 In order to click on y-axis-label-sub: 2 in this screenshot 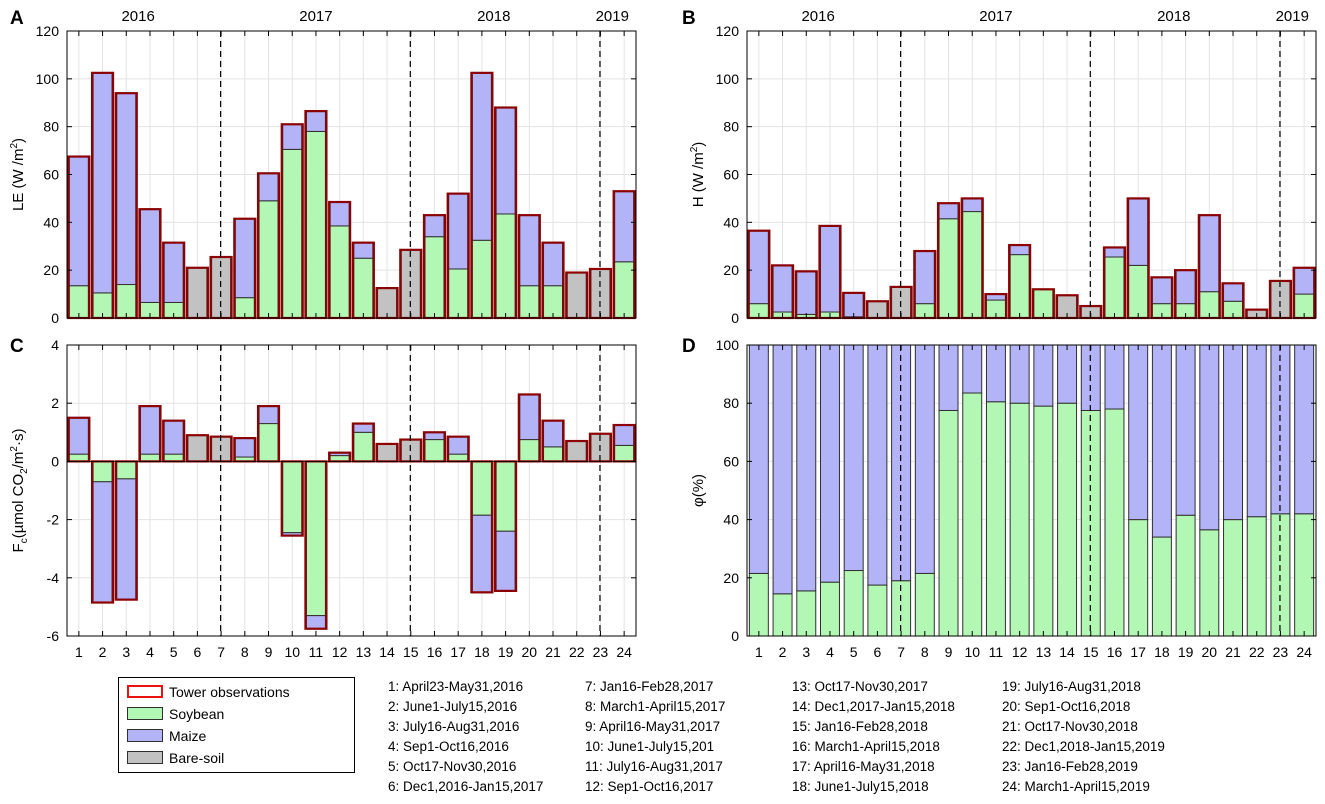, I will do `click(24, 471)`.